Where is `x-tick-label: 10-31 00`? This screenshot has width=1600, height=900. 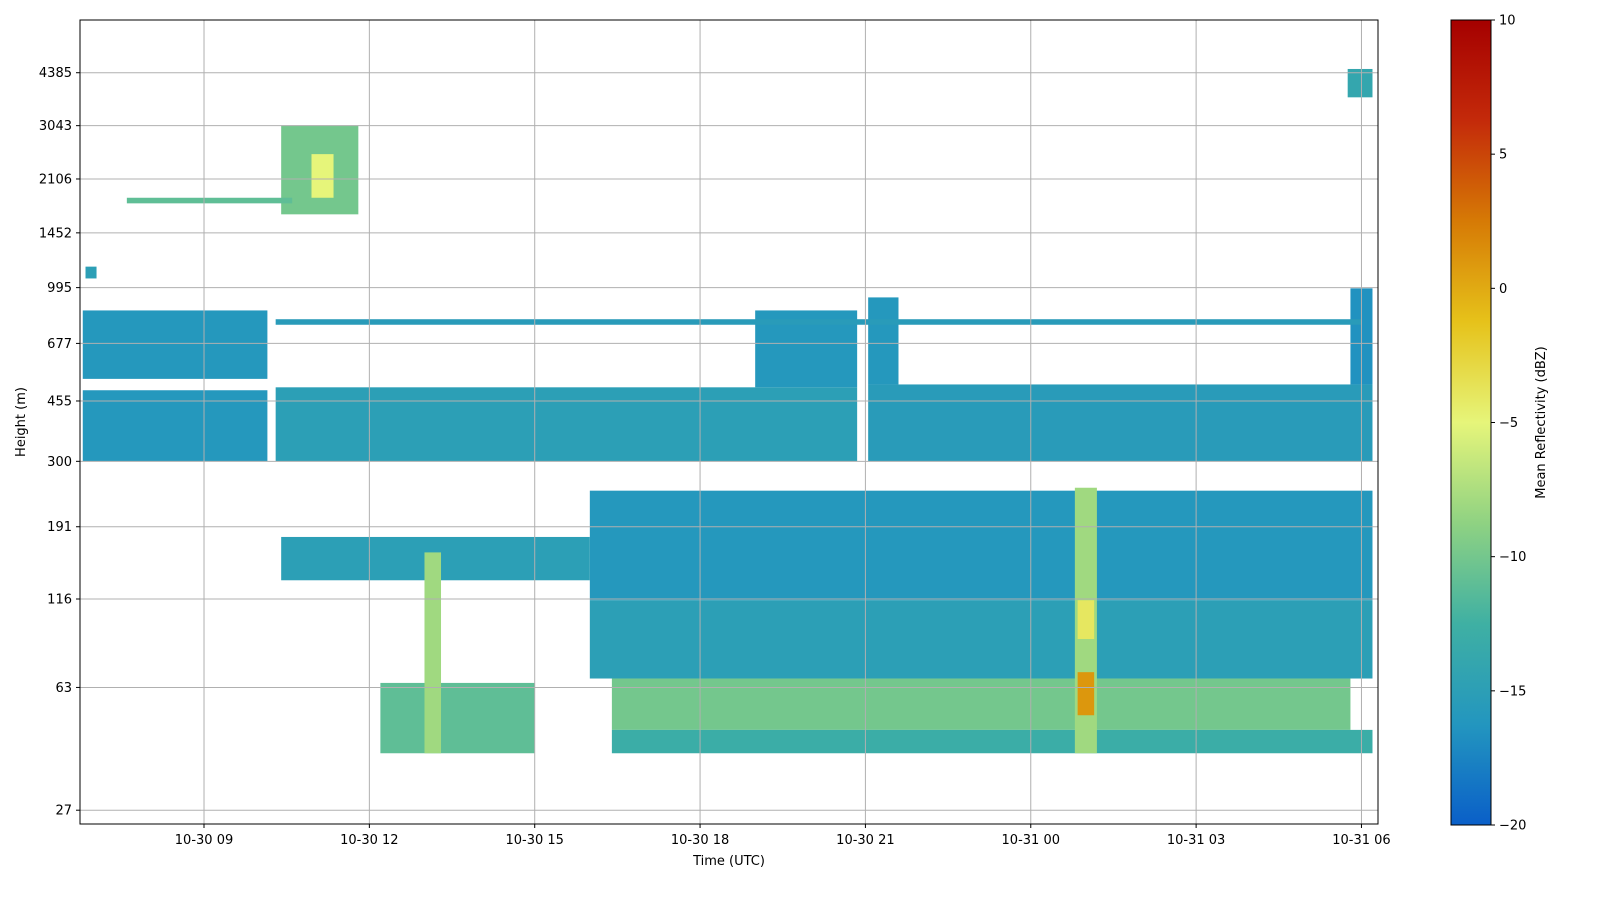
x-tick-label: 10-31 00 is located at coordinates (1031, 840).